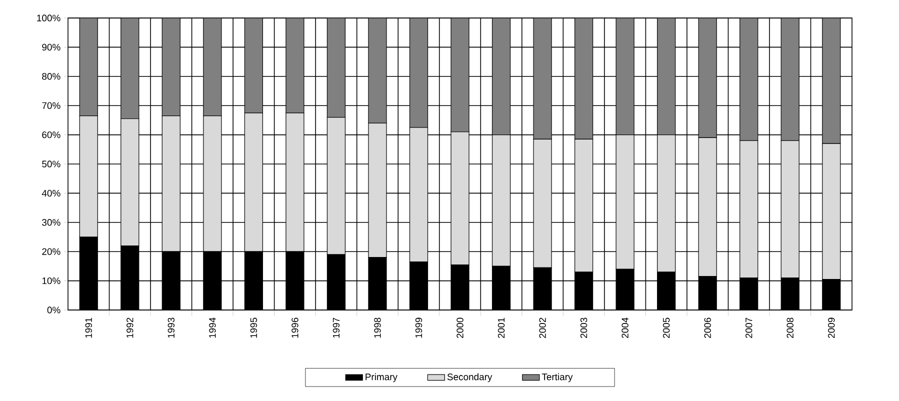 This screenshot has height=401, width=899. Describe the element at coordinates (51, 164) in the screenshot. I see `y-tick-label: 50%` at that location.